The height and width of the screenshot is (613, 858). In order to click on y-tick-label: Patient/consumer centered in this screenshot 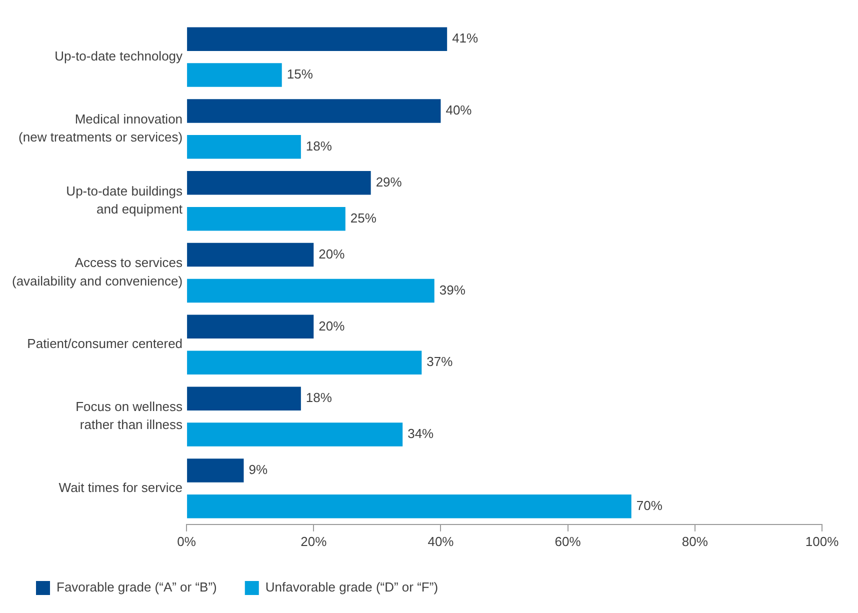, I will do `click(105, 344)`.